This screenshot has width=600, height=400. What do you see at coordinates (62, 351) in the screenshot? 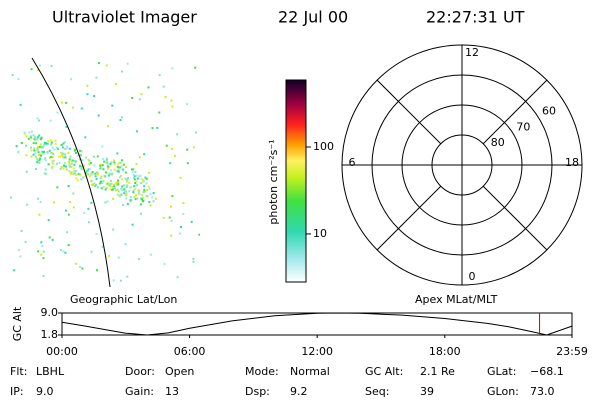
I see `alt-xtick-label: 00:00` at bounding box center [62, 351].